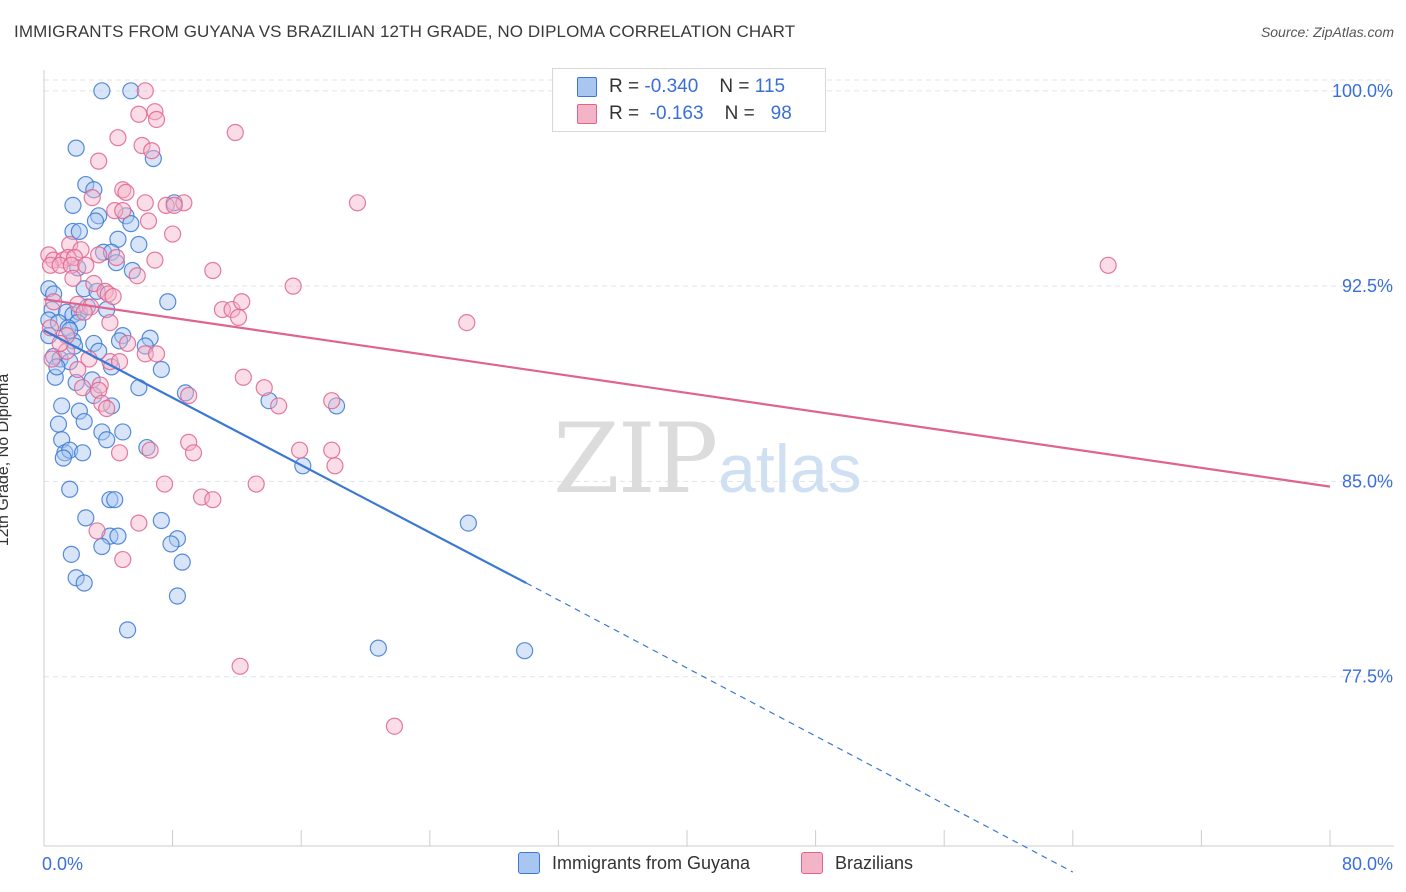 The width and height of the screenshot is (1406, 892). I want to click on legend-item-guyana: Immigrants from Guyana, so click(634, 863).